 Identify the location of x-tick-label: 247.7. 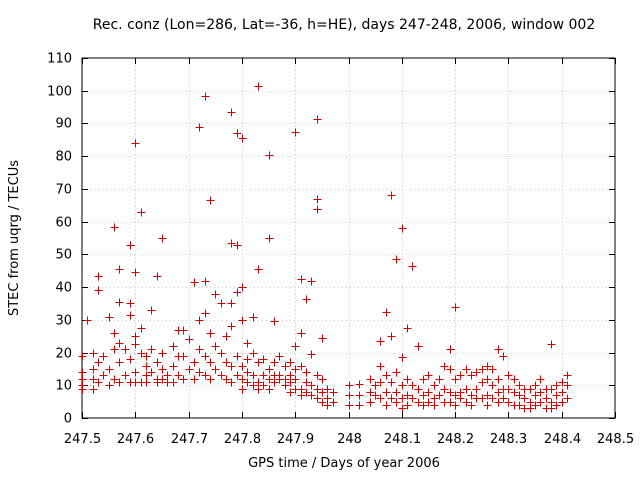
(189, 439).